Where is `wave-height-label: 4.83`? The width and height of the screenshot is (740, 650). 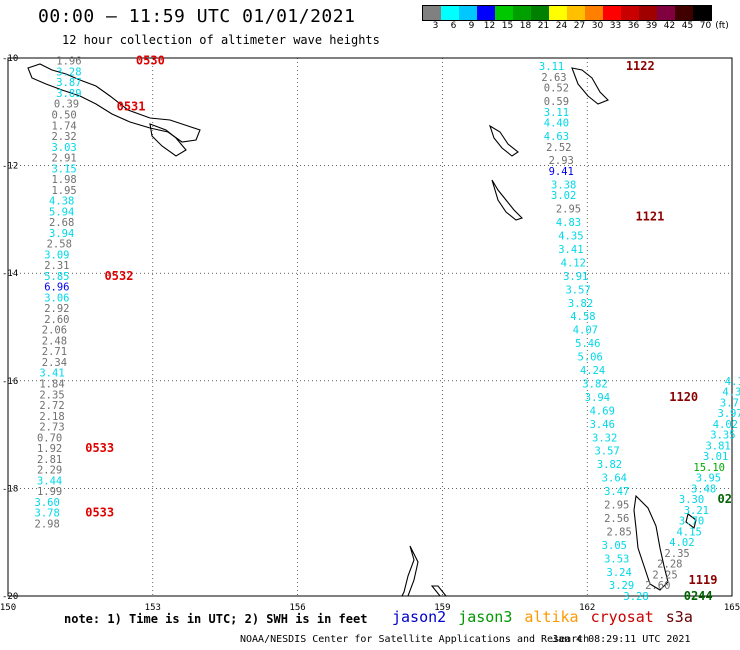
wave-height-label: 4.83 is located at coordinates (568, 223).